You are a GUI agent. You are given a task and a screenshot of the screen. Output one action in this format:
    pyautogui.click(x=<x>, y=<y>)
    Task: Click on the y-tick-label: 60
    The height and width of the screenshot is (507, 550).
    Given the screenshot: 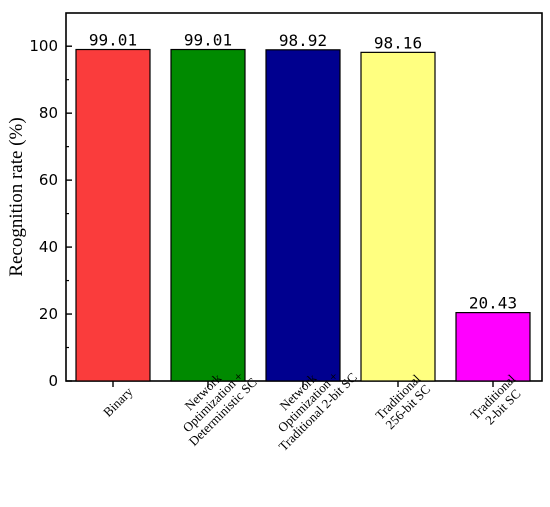 What is the action you would take?
    pyautogui.click(x=48, y=180)
    